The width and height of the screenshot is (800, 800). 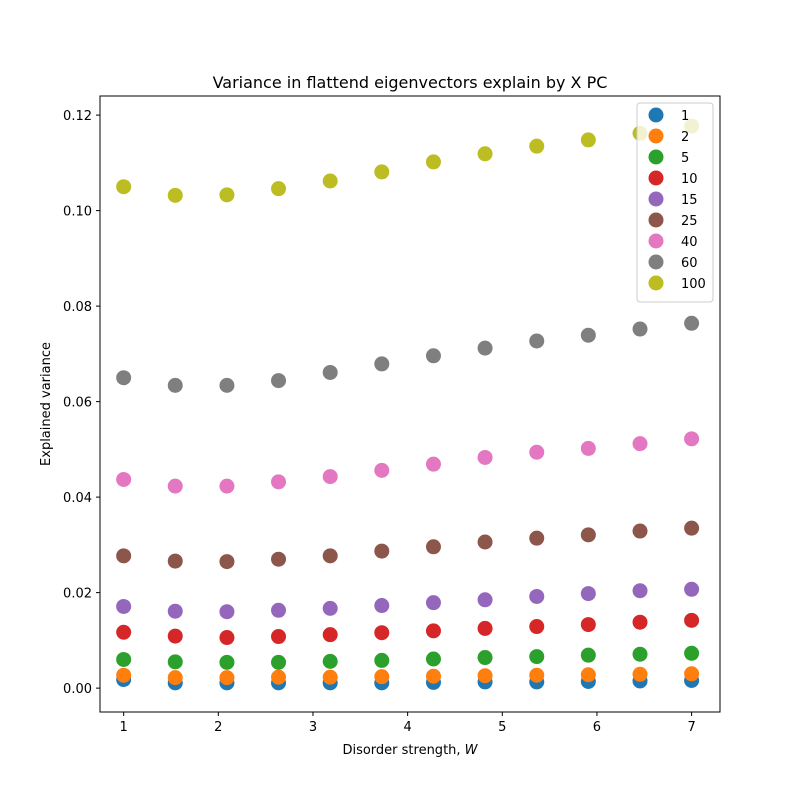 What do you see at coordinates (77, 498) in the screenshot?
I see `y-tick-label: 0.04` at bounding box center [77, 498].